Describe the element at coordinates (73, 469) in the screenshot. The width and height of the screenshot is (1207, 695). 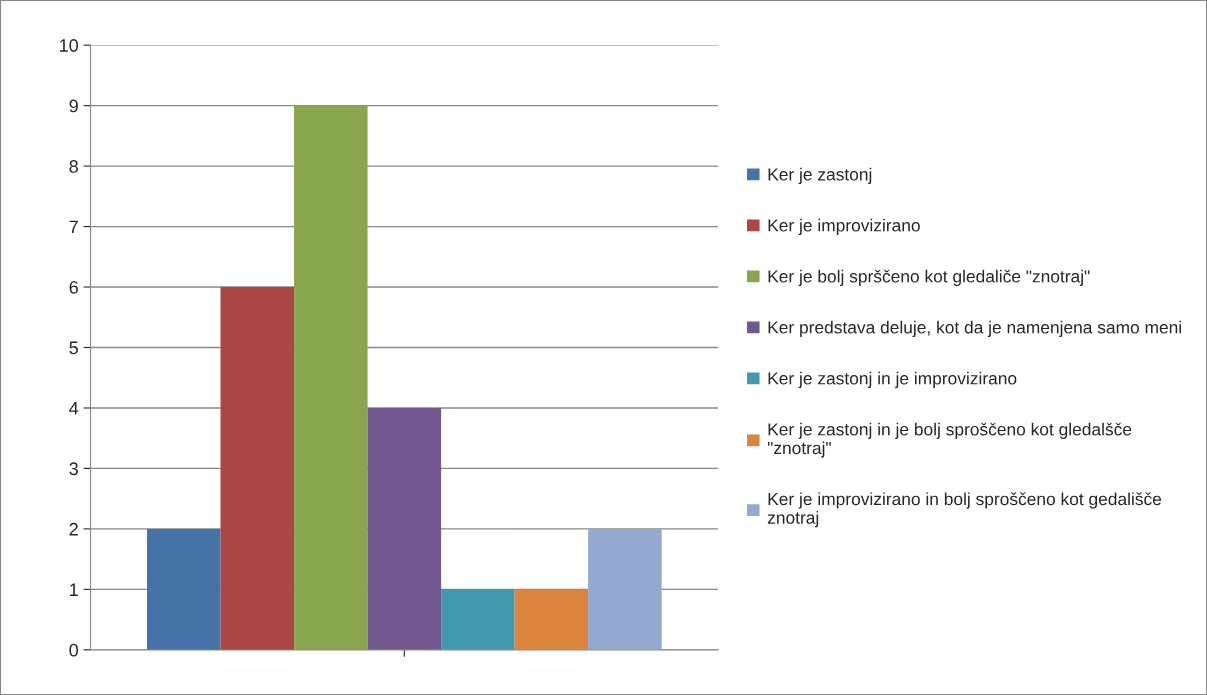
I see `y-tick-label: 3` at that location.